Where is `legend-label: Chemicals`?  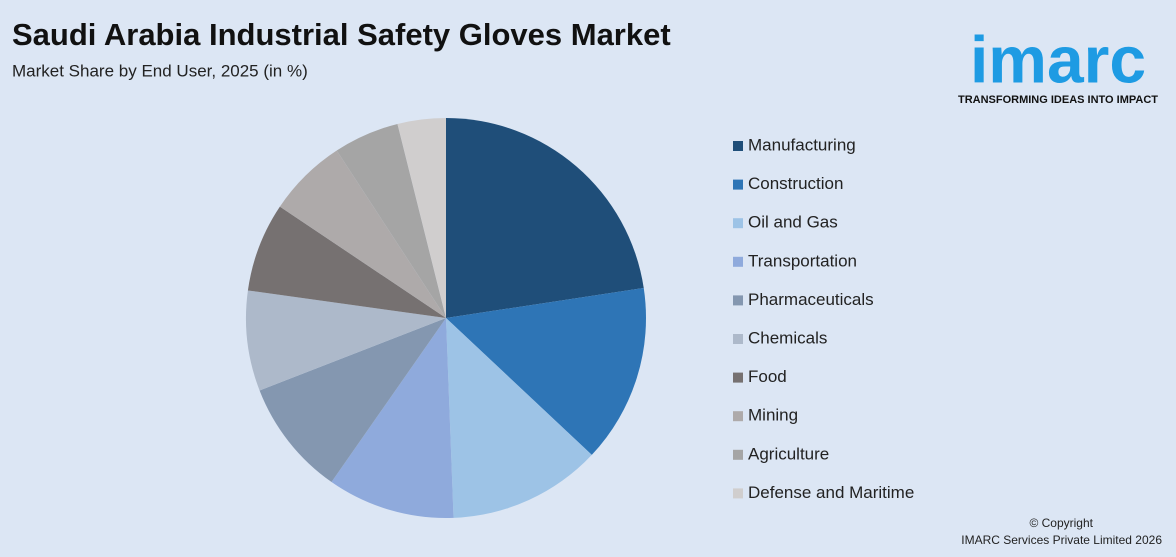 legend-label: Chemicals is located at coordinates (787, 337).